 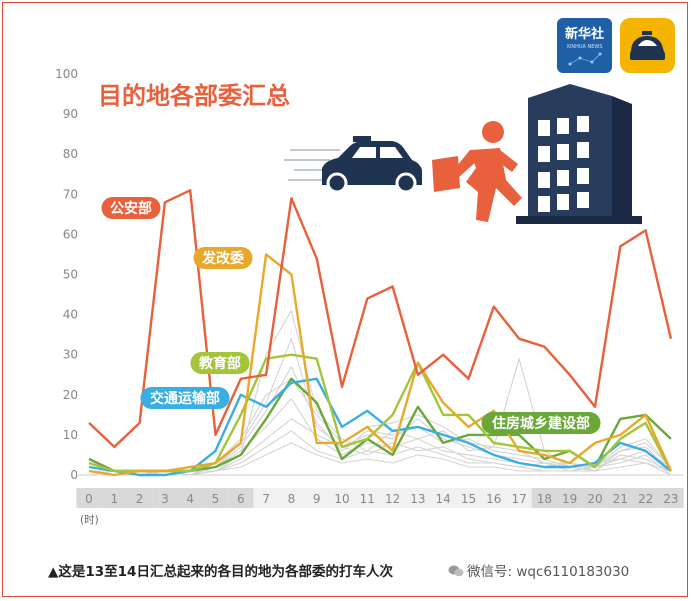 I want to click on y-tick-label: 100, so click(x=66, y=74).